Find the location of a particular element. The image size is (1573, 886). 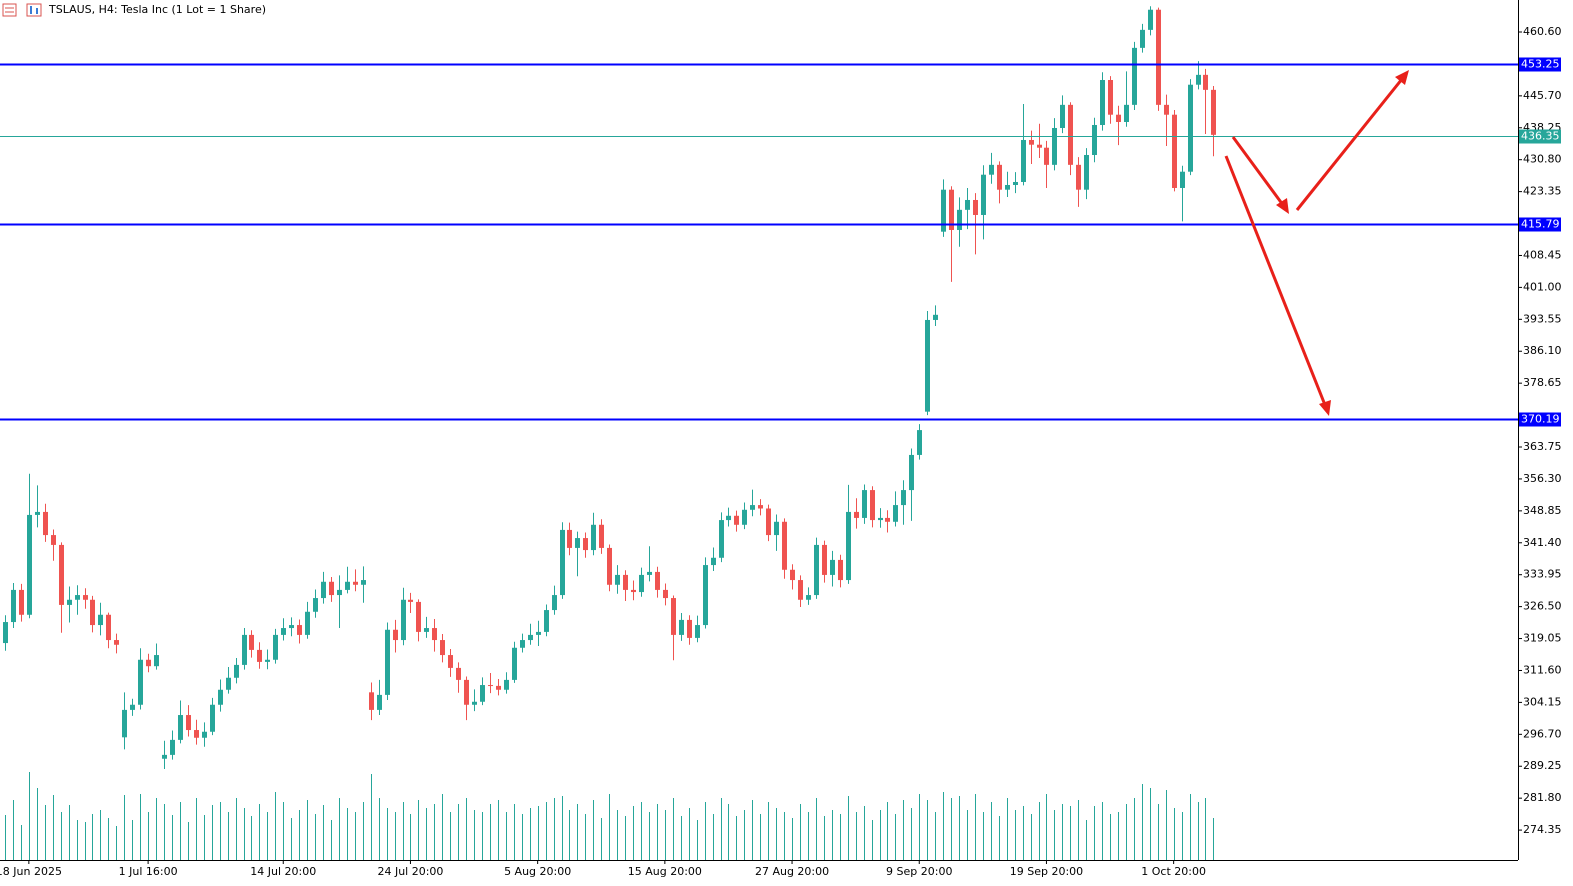

y-tick-label: 363.75 is located at coordinates (1542, 446).